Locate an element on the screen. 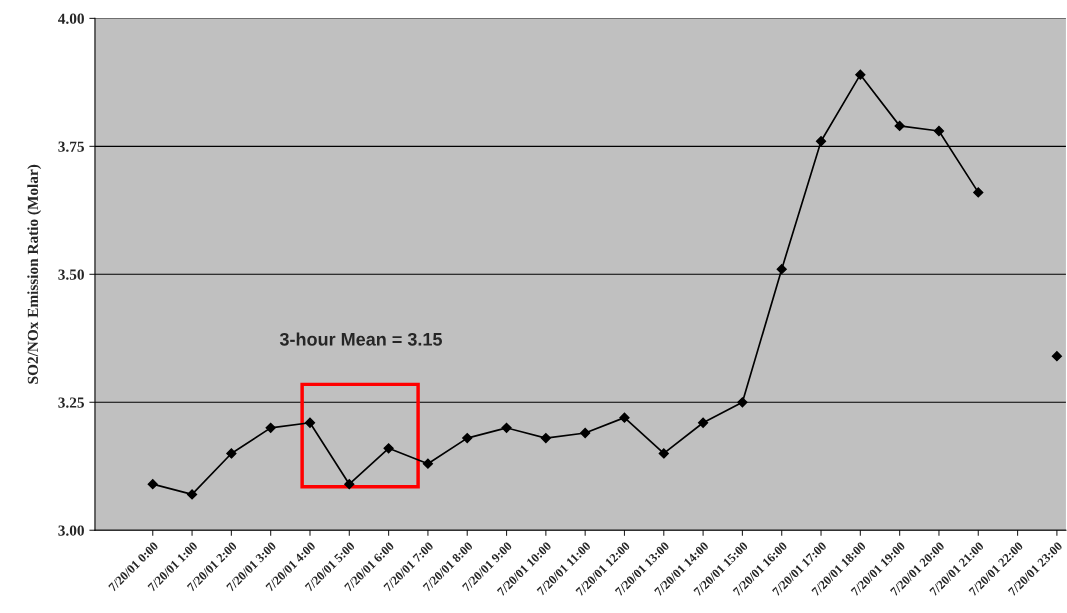 This screenshot has width=1067, height=613. y-tick-label: 3.50 is located at coordinates (71, 274).